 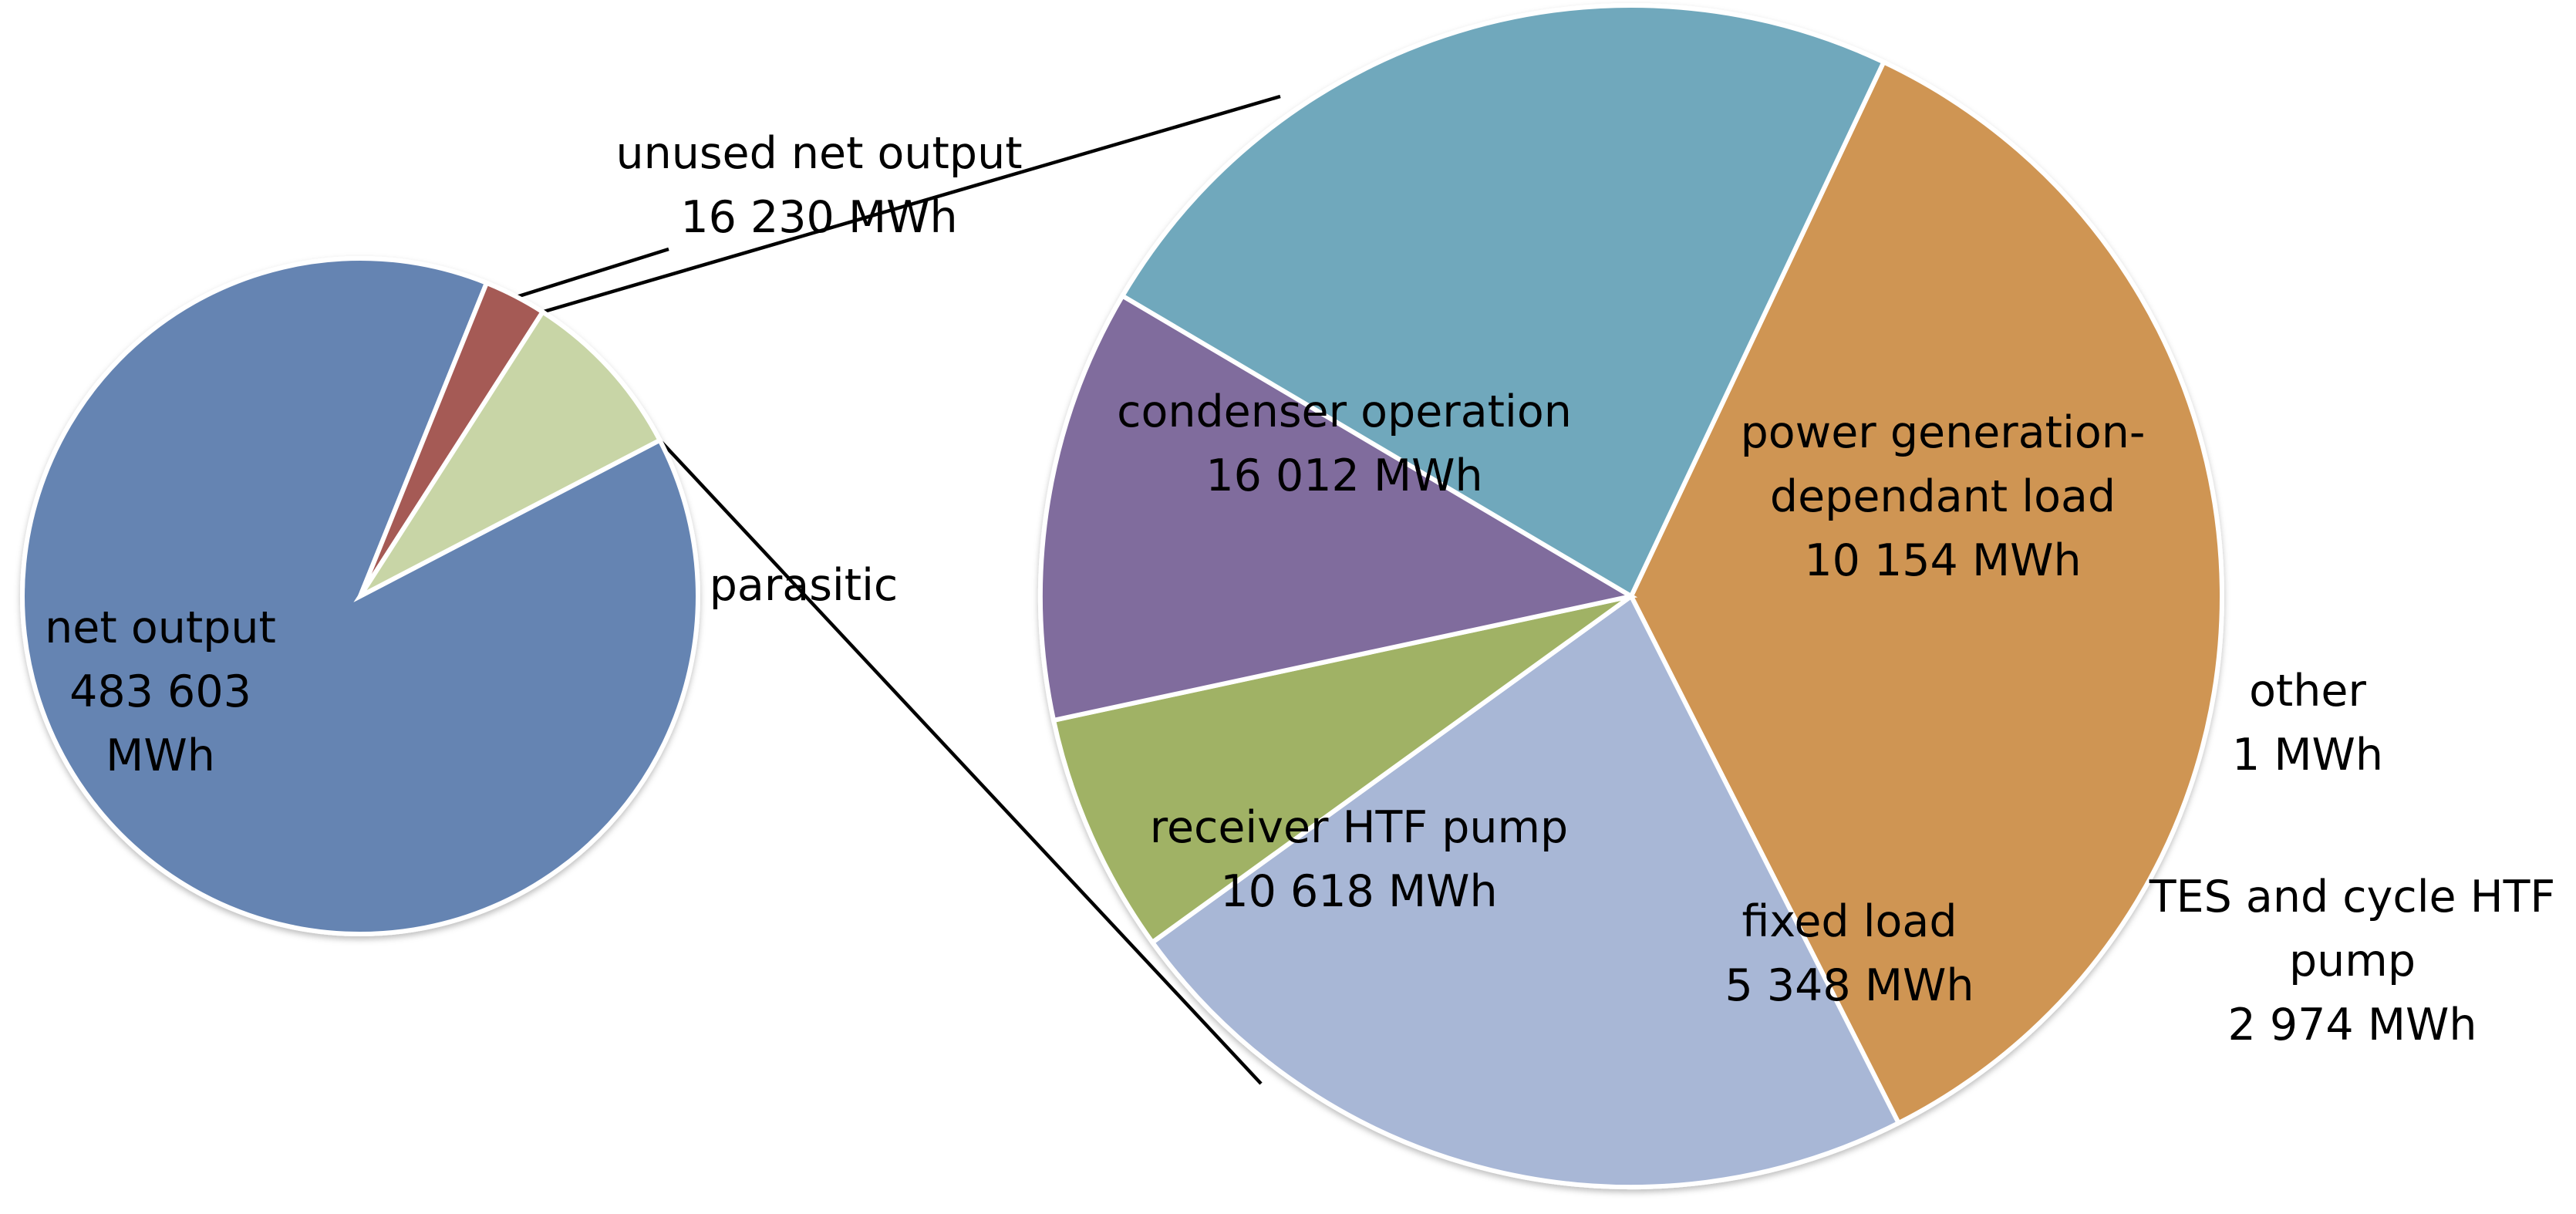 What do you see at coordinates (2307, 723) in the screenshot?
I see `slice-label-other: other 1 MWh` at bounding box center [2307, 723].